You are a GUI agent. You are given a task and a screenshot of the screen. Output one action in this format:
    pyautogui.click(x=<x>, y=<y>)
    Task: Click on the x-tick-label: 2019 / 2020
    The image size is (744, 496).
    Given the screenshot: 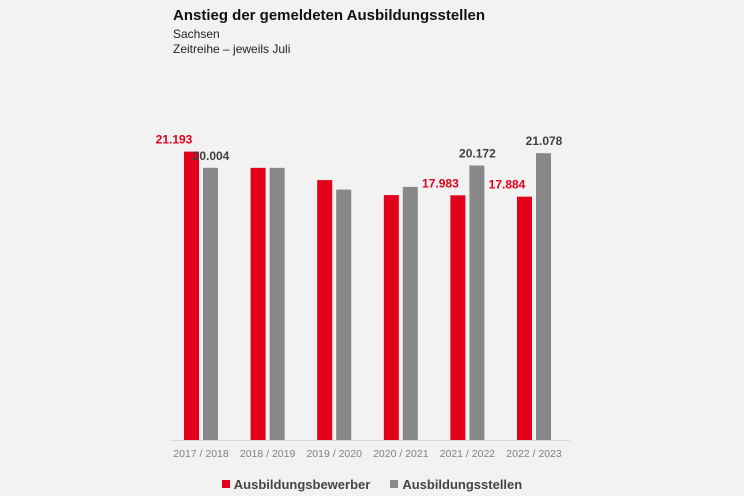 What is the action you would take?
    pyautogui.click(x=334, y=454)
    